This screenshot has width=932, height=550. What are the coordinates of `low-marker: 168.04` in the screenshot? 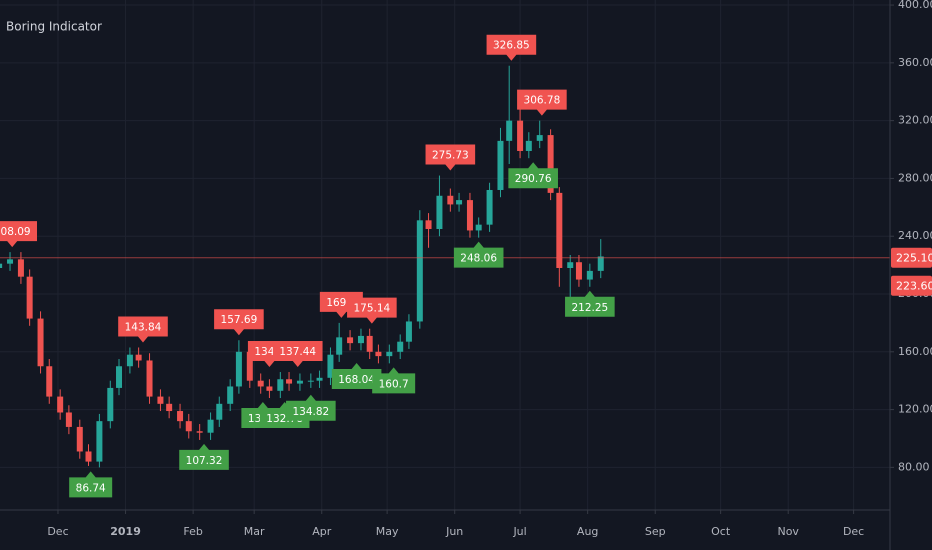 It's located at (356, 376).